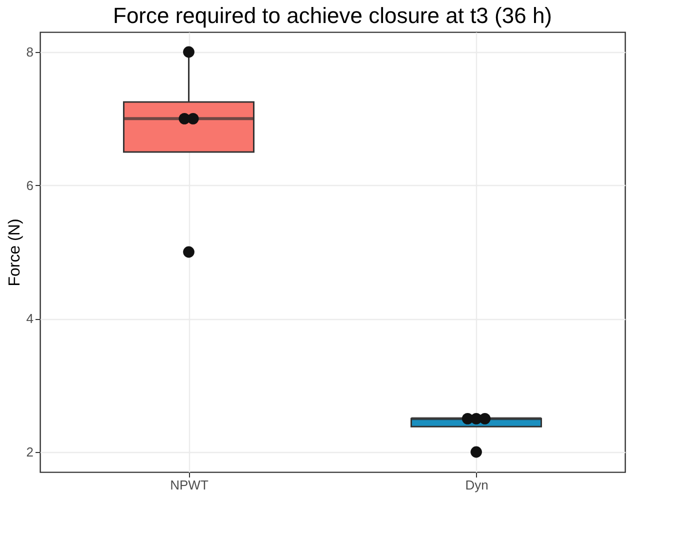 The height and width of the screenshot is (547, 675). I want to click on chart-title: Force required to achieve closure at t3 (36 h), so click(332, 15).